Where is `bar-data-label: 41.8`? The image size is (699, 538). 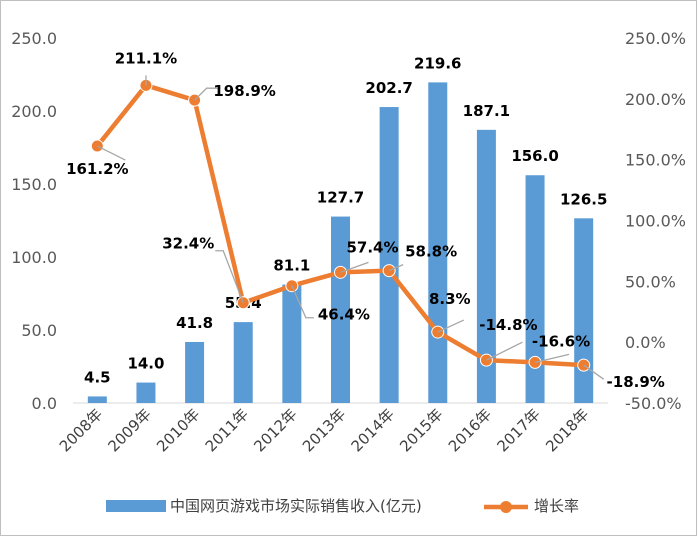 bar-data-label: 41.8 is located at coordinates (194, 323).